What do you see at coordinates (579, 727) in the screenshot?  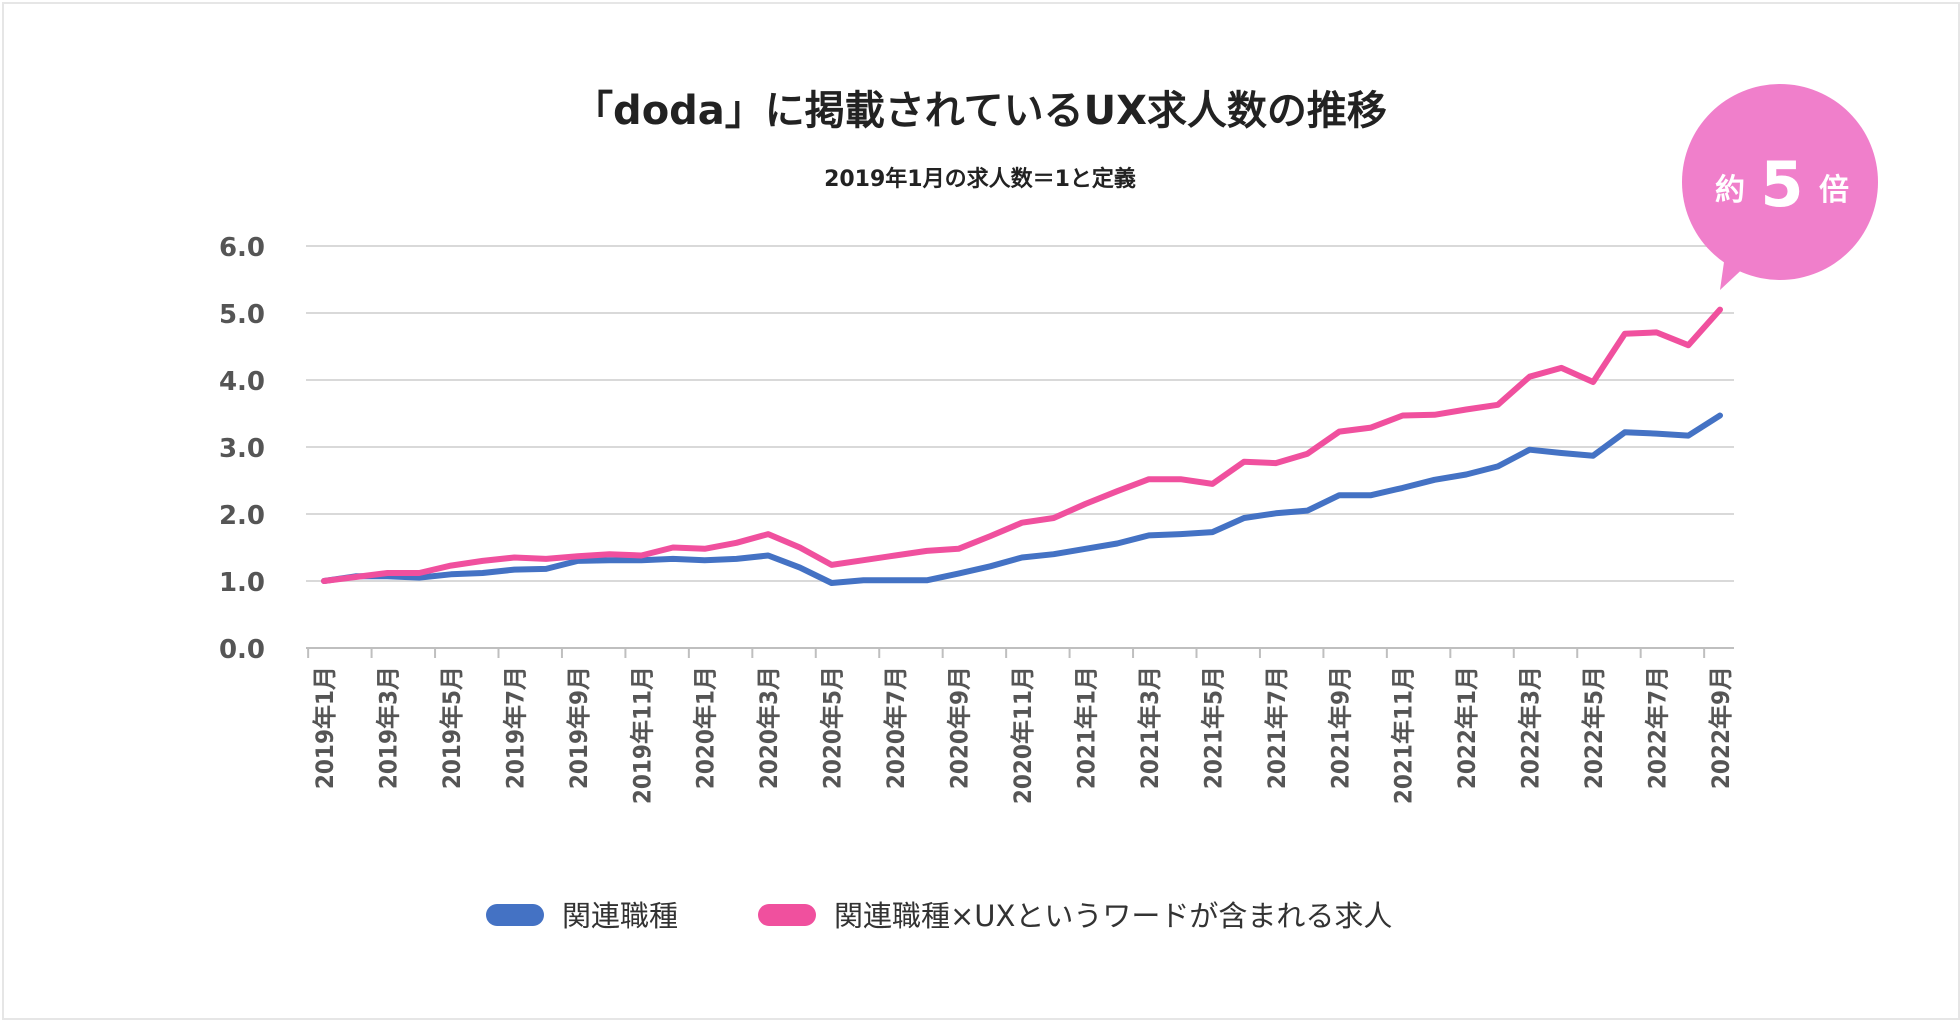 I see `x-tick-label: 2019年9月` at bounding box center [579, 727].